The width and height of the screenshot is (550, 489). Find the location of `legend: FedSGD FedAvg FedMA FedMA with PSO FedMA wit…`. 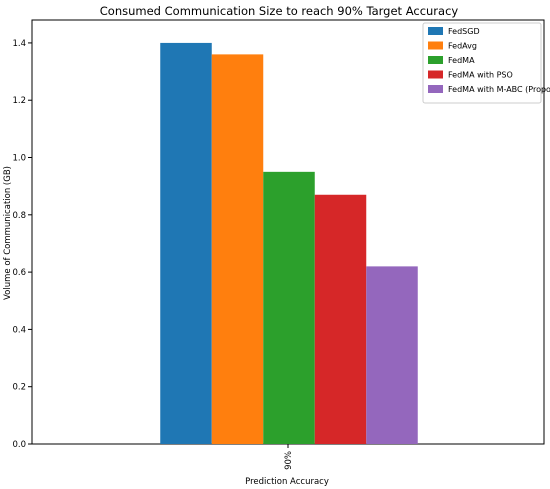

legend: FedSGD FedAvg FedMA FedMA with PSO FedMA wit… is located at coordinates (486, 63).